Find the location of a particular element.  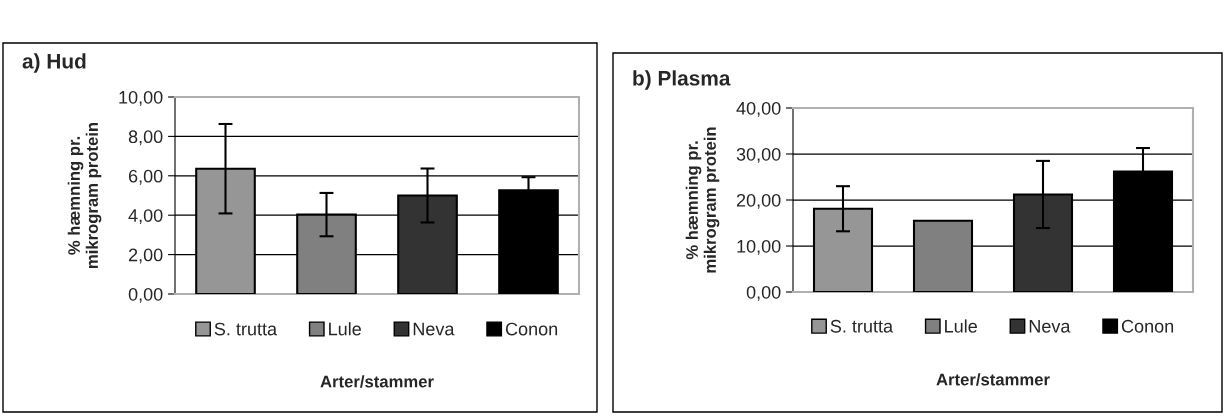

y-tick-label: 4,00 is located at coordinates (145, 217).